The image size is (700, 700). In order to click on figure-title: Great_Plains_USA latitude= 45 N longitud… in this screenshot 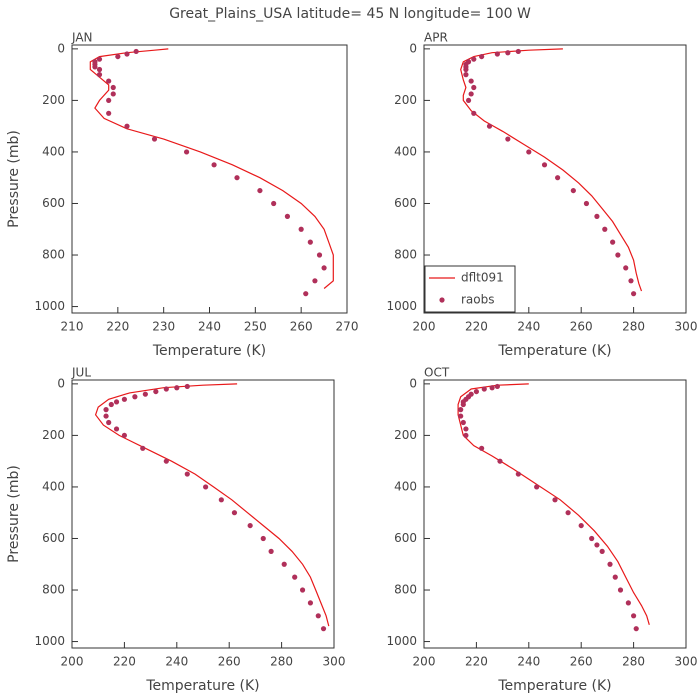, I will do `click(350, 14)`.